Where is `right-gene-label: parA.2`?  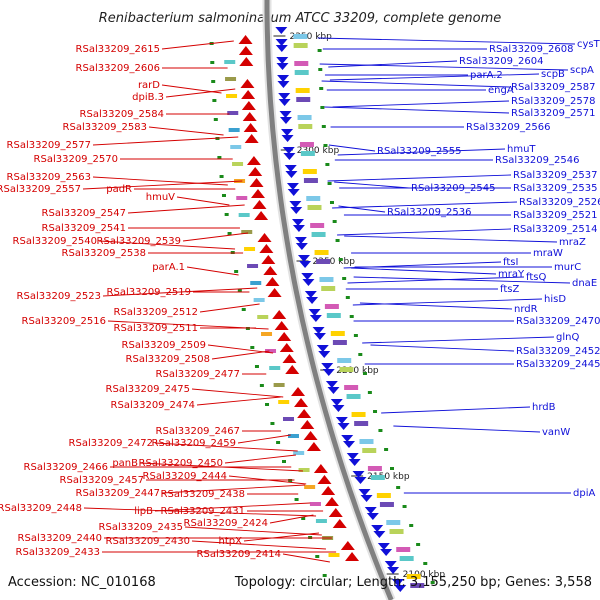 right-gene-label: parA.2 is located at coordinates (486, 75).